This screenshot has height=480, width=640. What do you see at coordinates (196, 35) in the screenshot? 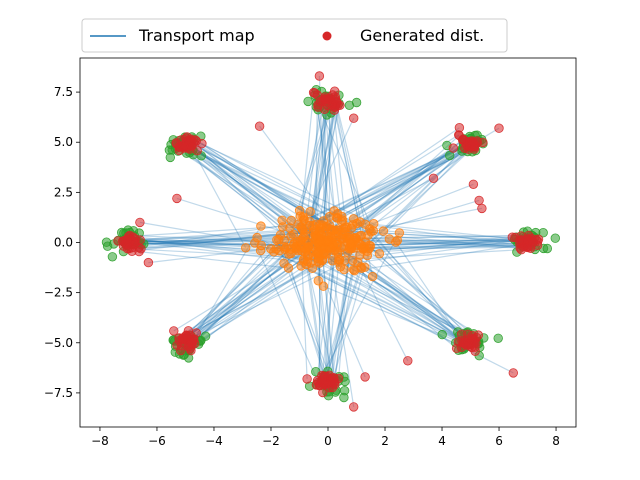
I see `legend-label-transport-map: Transport map` at bounding box center [196, 35].